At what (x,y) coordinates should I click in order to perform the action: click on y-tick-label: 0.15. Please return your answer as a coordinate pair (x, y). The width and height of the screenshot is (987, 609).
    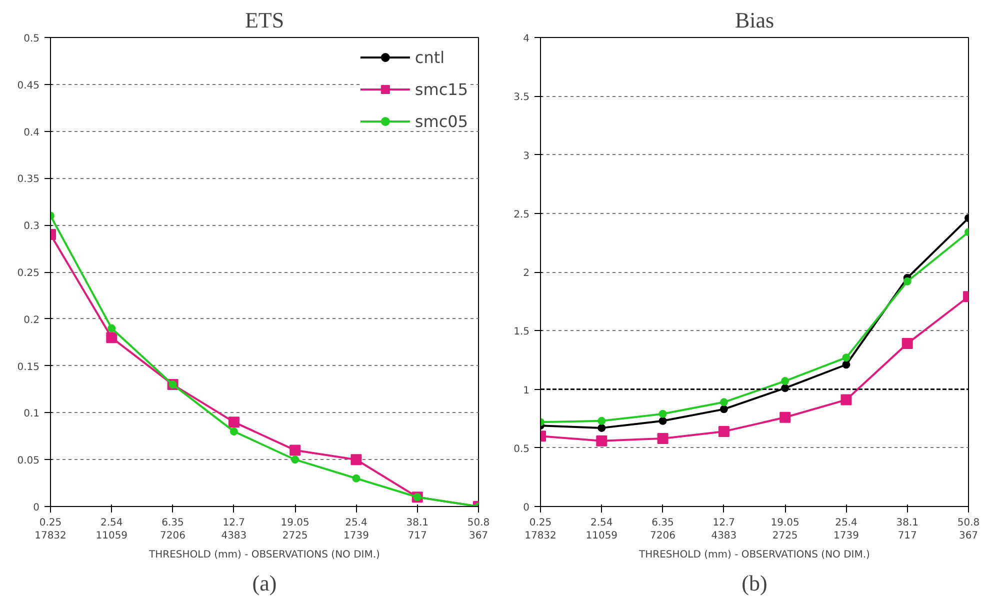
    Looking at the image, I should click on (28, 367).